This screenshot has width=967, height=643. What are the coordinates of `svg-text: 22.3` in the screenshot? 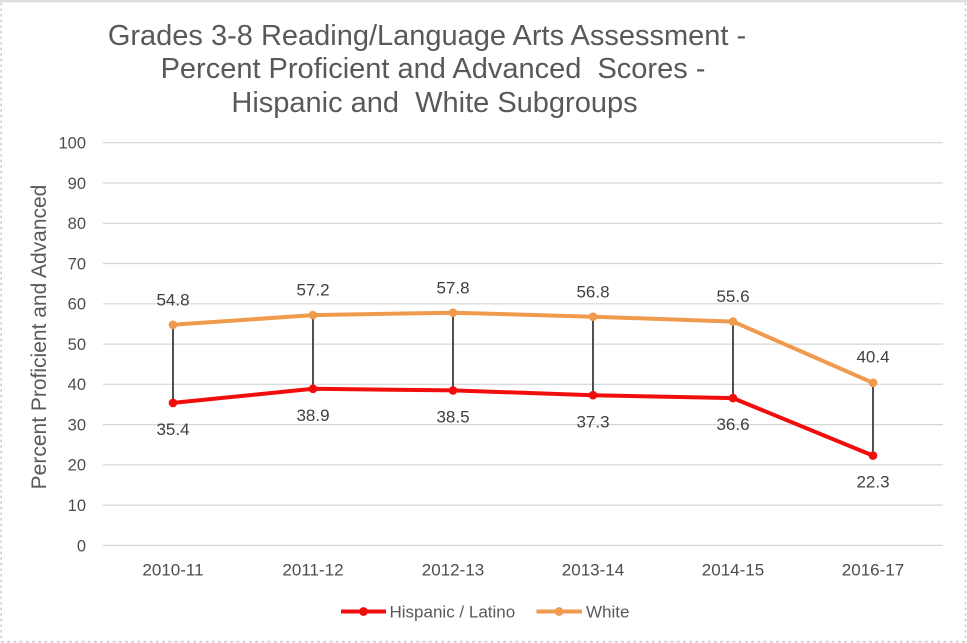 It's located at (872, 482).